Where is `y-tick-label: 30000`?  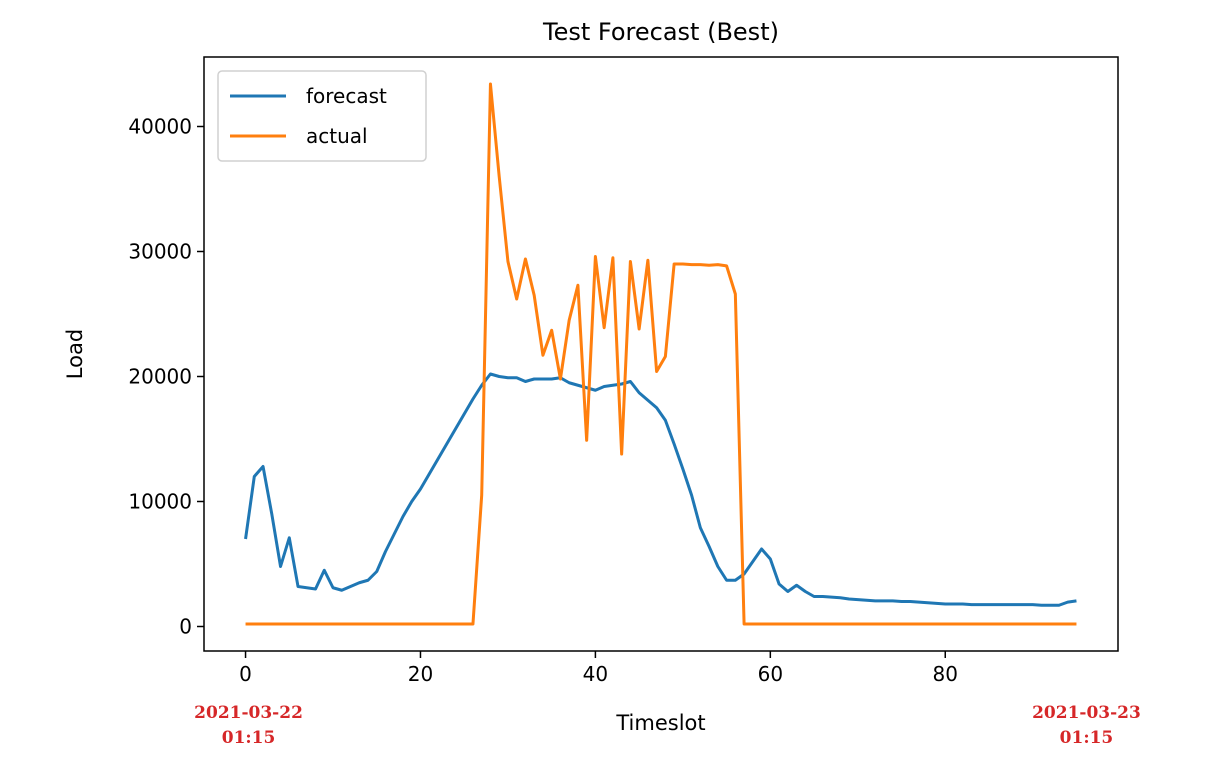 y-tick-label: 30000 is located at coordinates (160, 252).